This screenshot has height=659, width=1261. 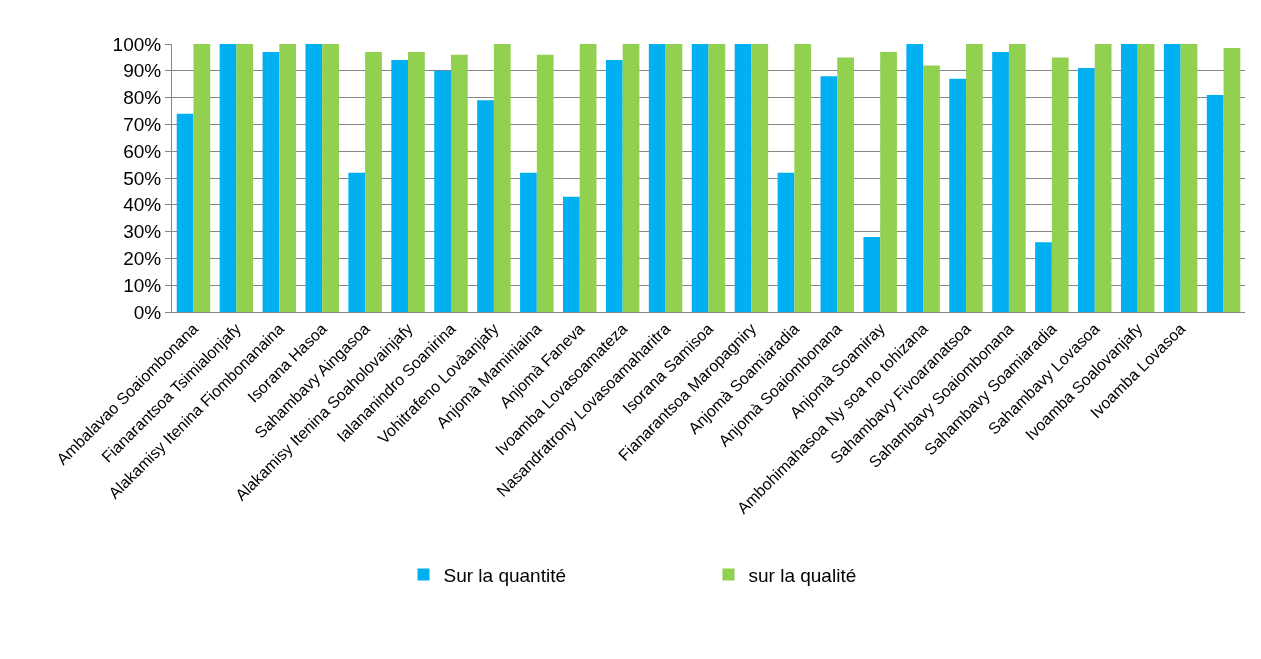 What do you see at coordinates (142, 125) in the screenshot?
I see `y-tick-label: 70%` at bounding box center [142, 125].